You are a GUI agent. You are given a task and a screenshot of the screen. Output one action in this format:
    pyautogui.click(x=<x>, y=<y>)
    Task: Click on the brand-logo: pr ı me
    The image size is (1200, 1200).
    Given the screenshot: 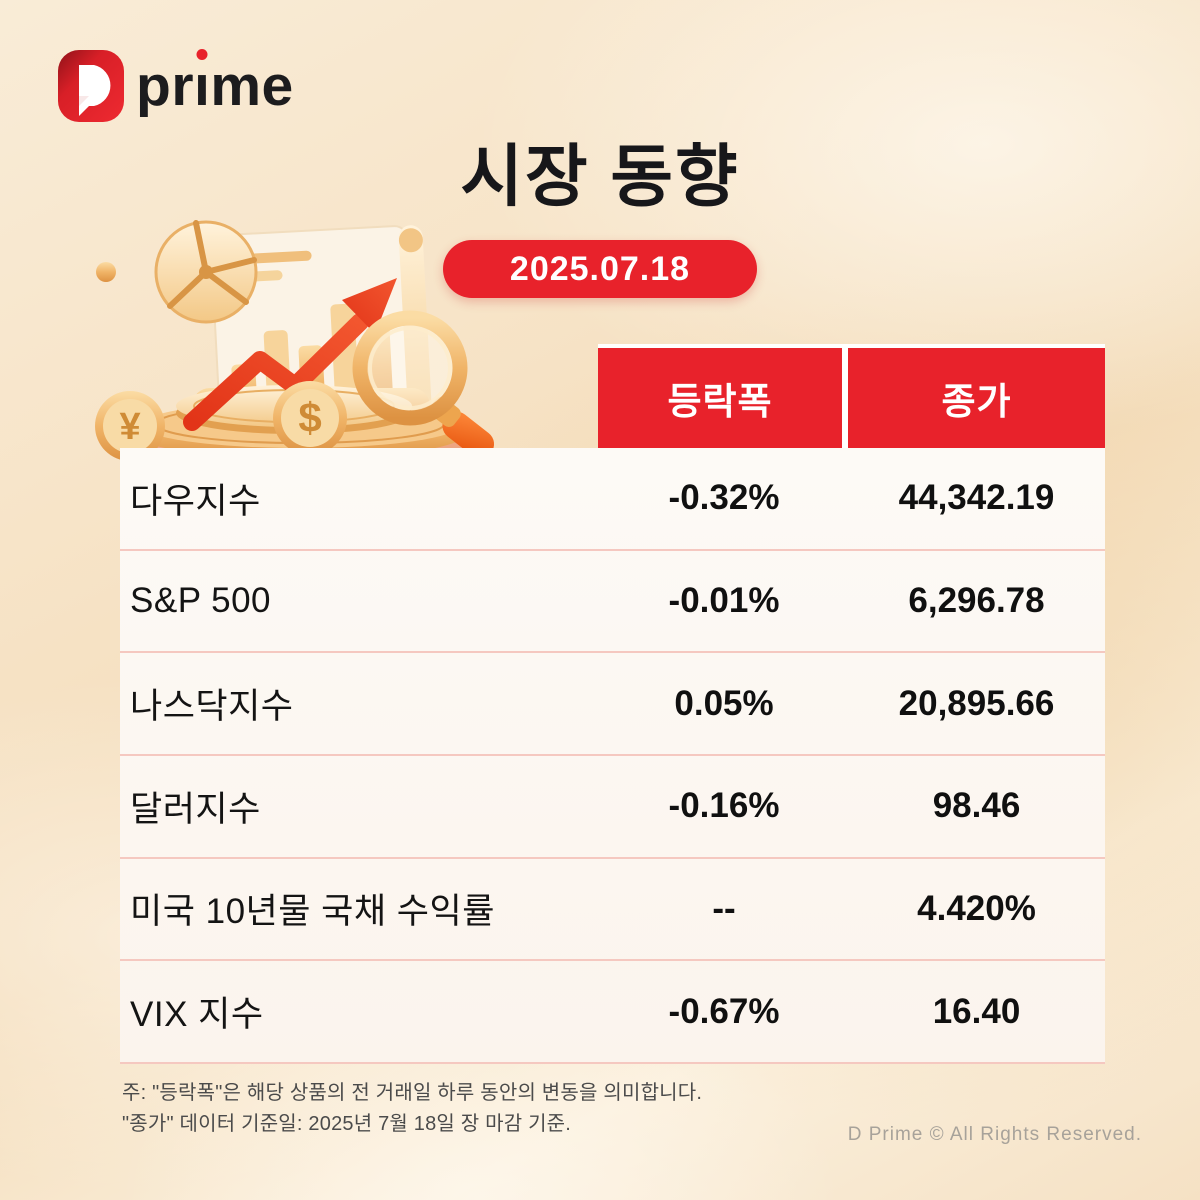 What is the action you would take?
    pyautogui.click(x=176, y=85)
    